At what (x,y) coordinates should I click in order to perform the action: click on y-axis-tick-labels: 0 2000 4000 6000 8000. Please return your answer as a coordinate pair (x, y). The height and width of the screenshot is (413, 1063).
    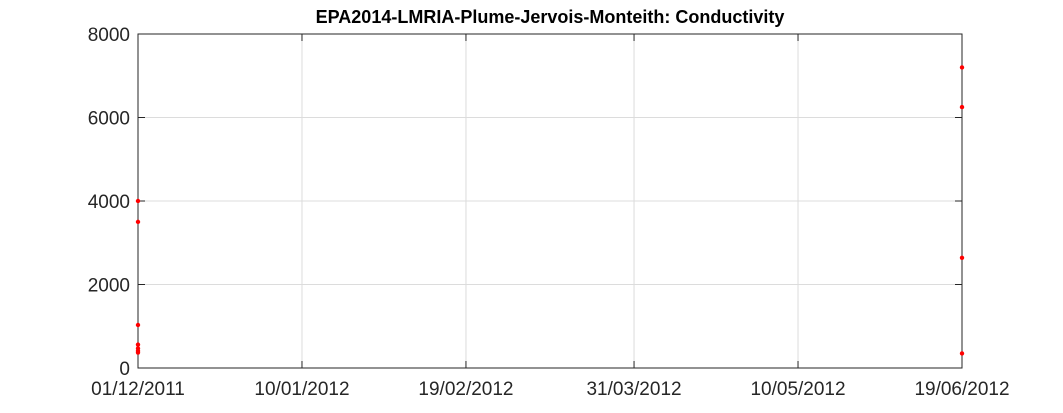
    Looking at the image, I should click on (109, 202).